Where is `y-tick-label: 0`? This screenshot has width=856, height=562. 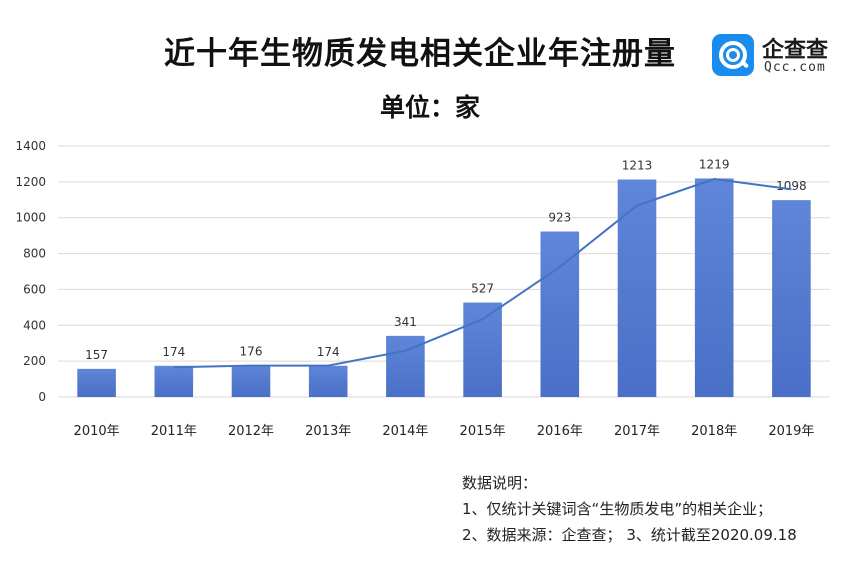
y-tick-label: 0 is located at coordinates (42, 397).